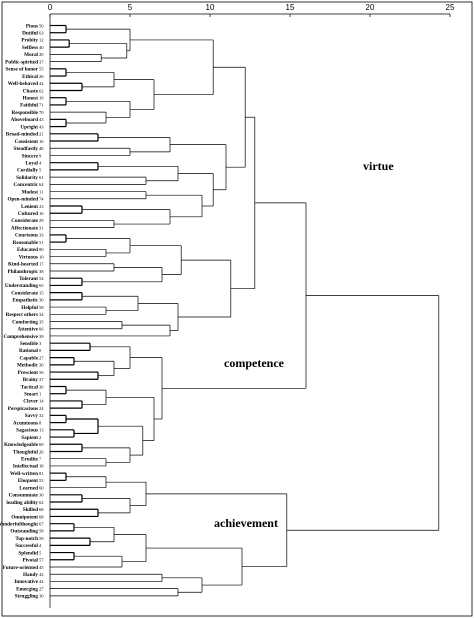 The image size is (474, 618). Describe the element at coordinates (41, 314) in the screenshot. I see `leaf-id: 34` at that location.